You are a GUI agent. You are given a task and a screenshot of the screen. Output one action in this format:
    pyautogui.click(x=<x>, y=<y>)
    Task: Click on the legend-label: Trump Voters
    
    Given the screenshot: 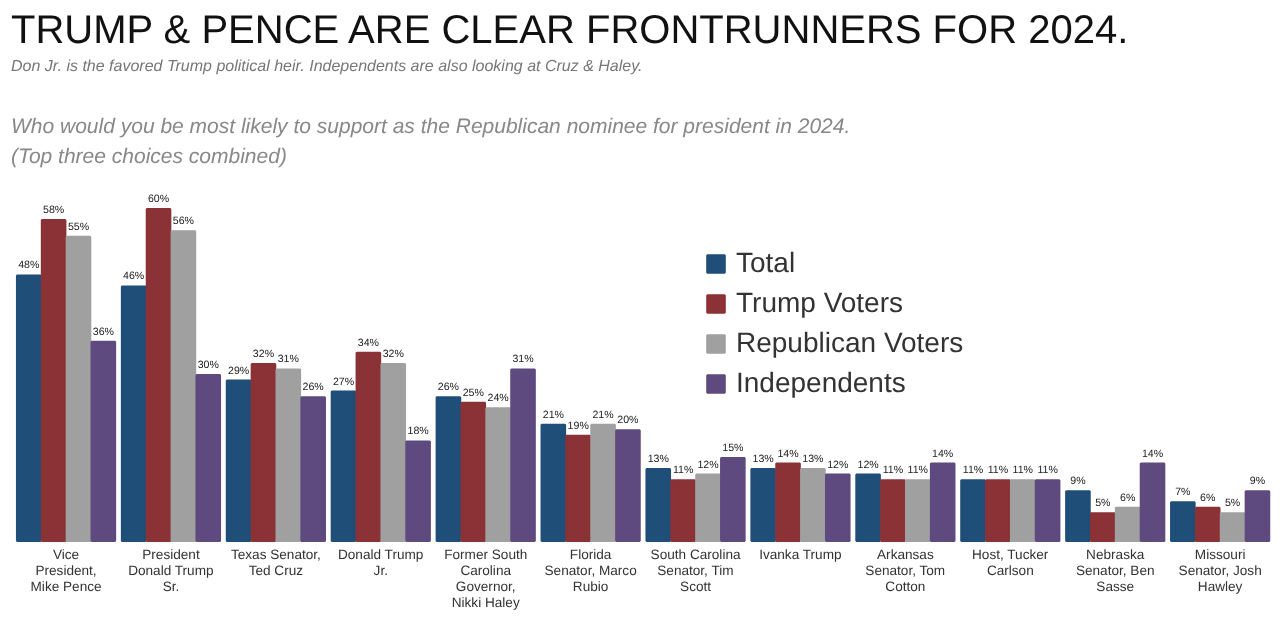 What is the action you would take?
    pyautogui.click(x=820, y=302)
    